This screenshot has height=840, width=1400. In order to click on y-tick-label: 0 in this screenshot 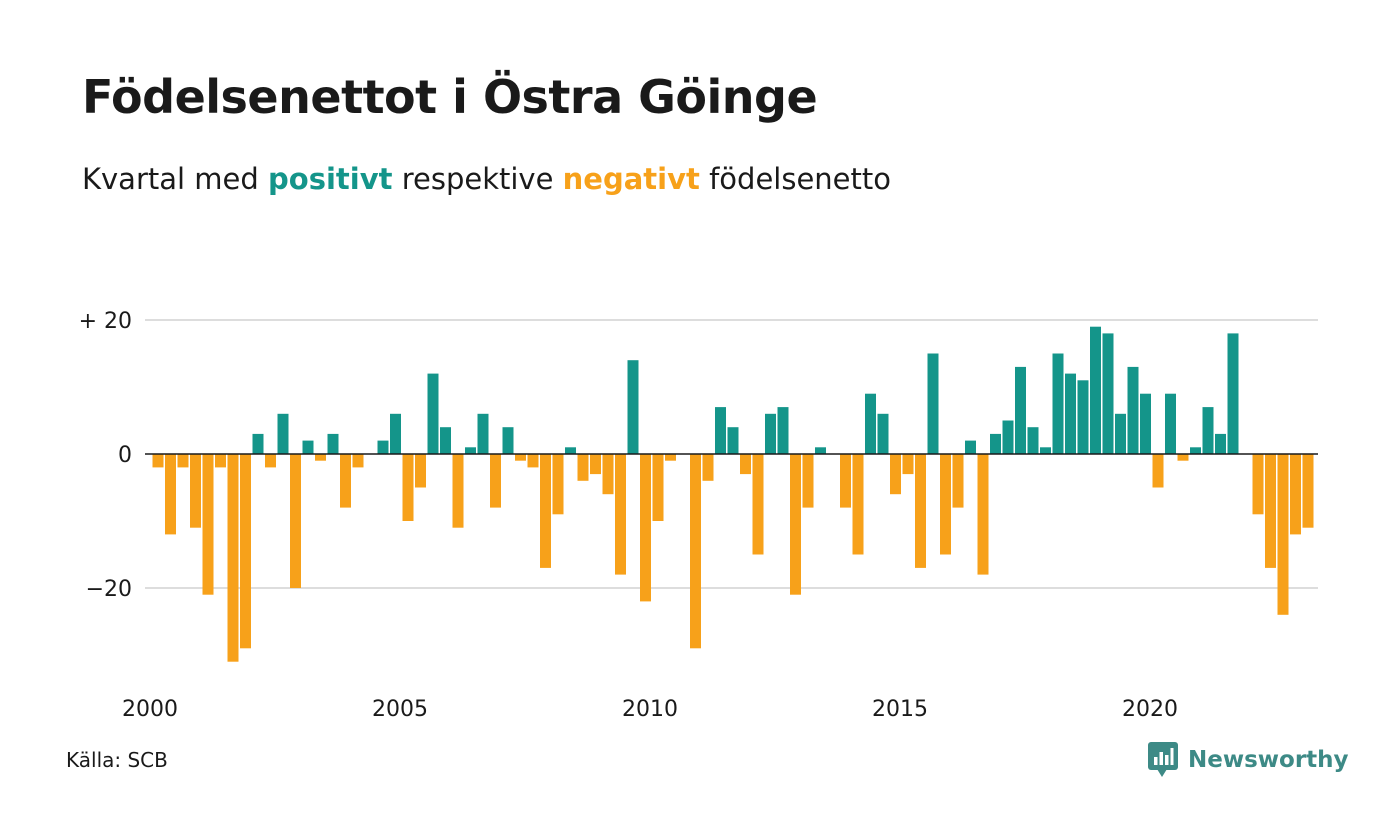, I will do `click(125, 455)`.